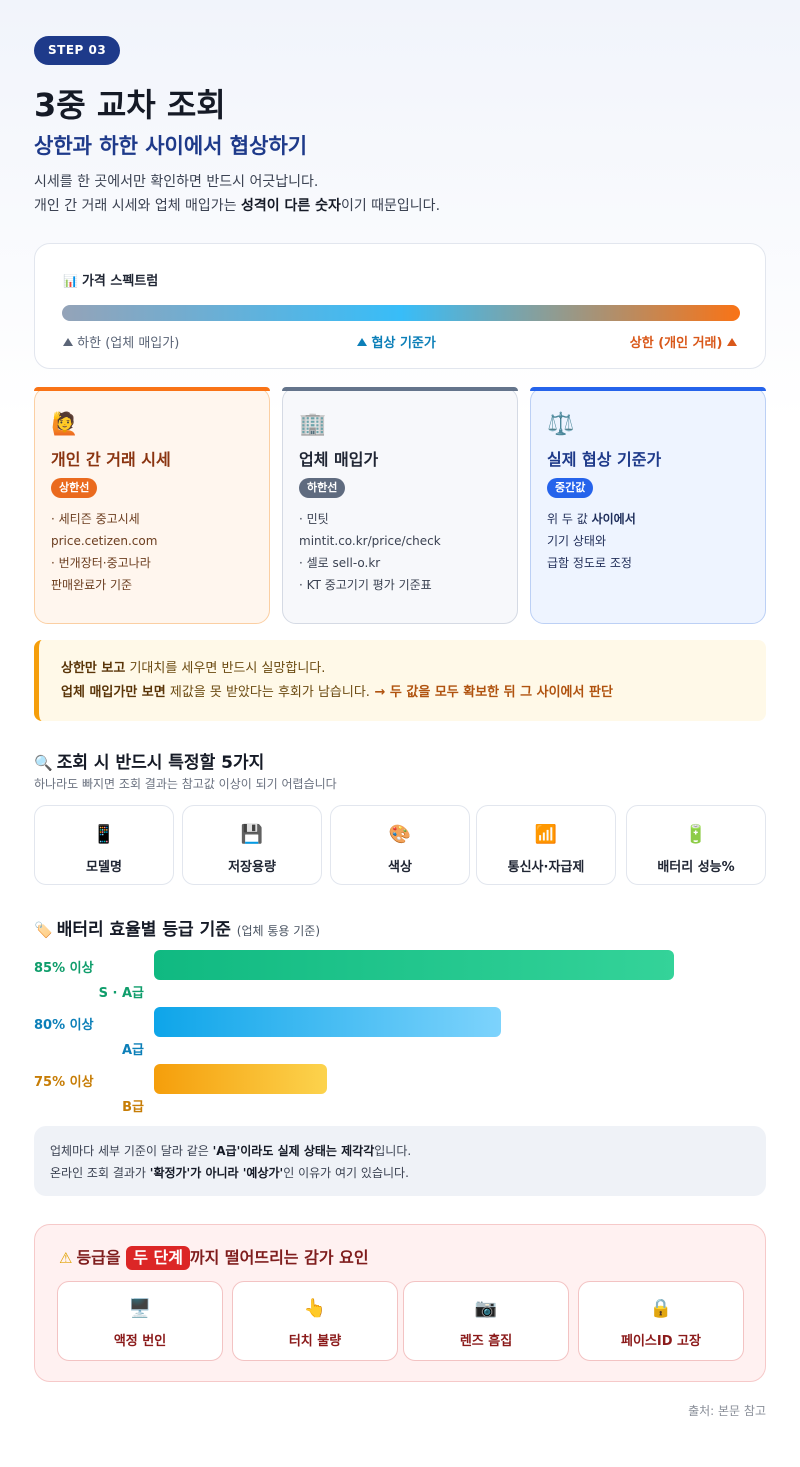 This screenshot has height=1467, width=800. I want to click on intro-line-2: 개인 간 거래 시세와 업체 매입가는 성격이 다른 숫자이기 때문입니다., so click(237, 206).